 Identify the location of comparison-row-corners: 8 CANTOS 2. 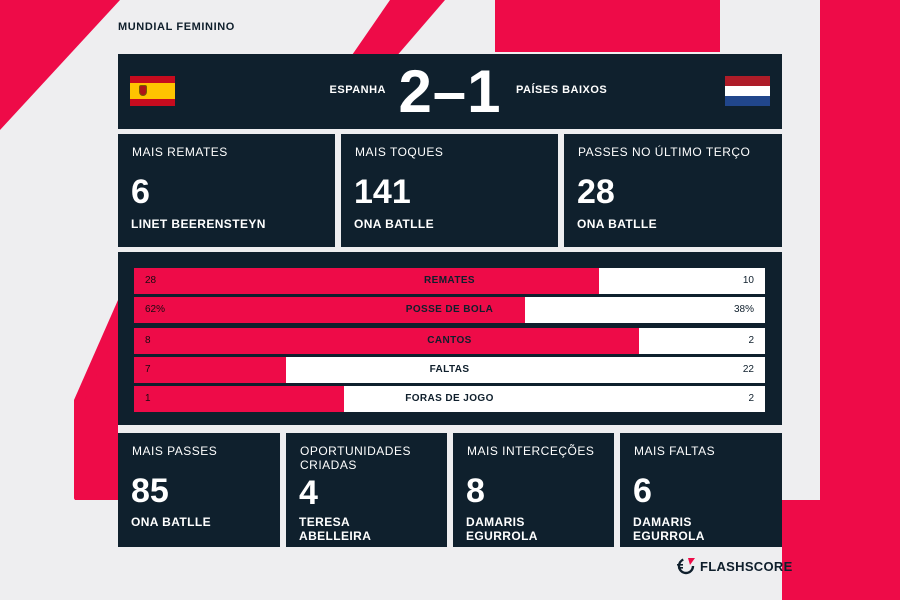
(449, 341).